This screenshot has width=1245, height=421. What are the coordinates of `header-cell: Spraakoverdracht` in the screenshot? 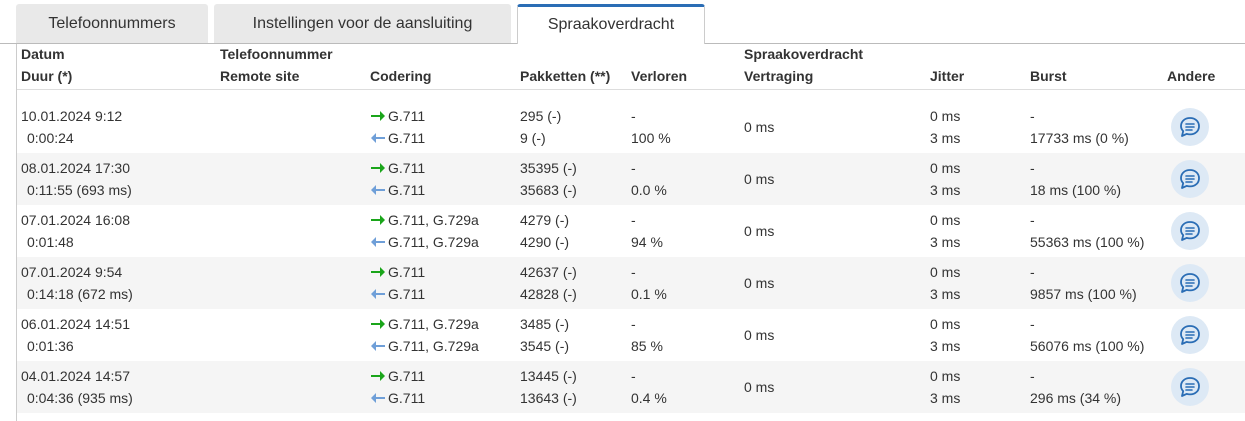 It's located at (804, 54).